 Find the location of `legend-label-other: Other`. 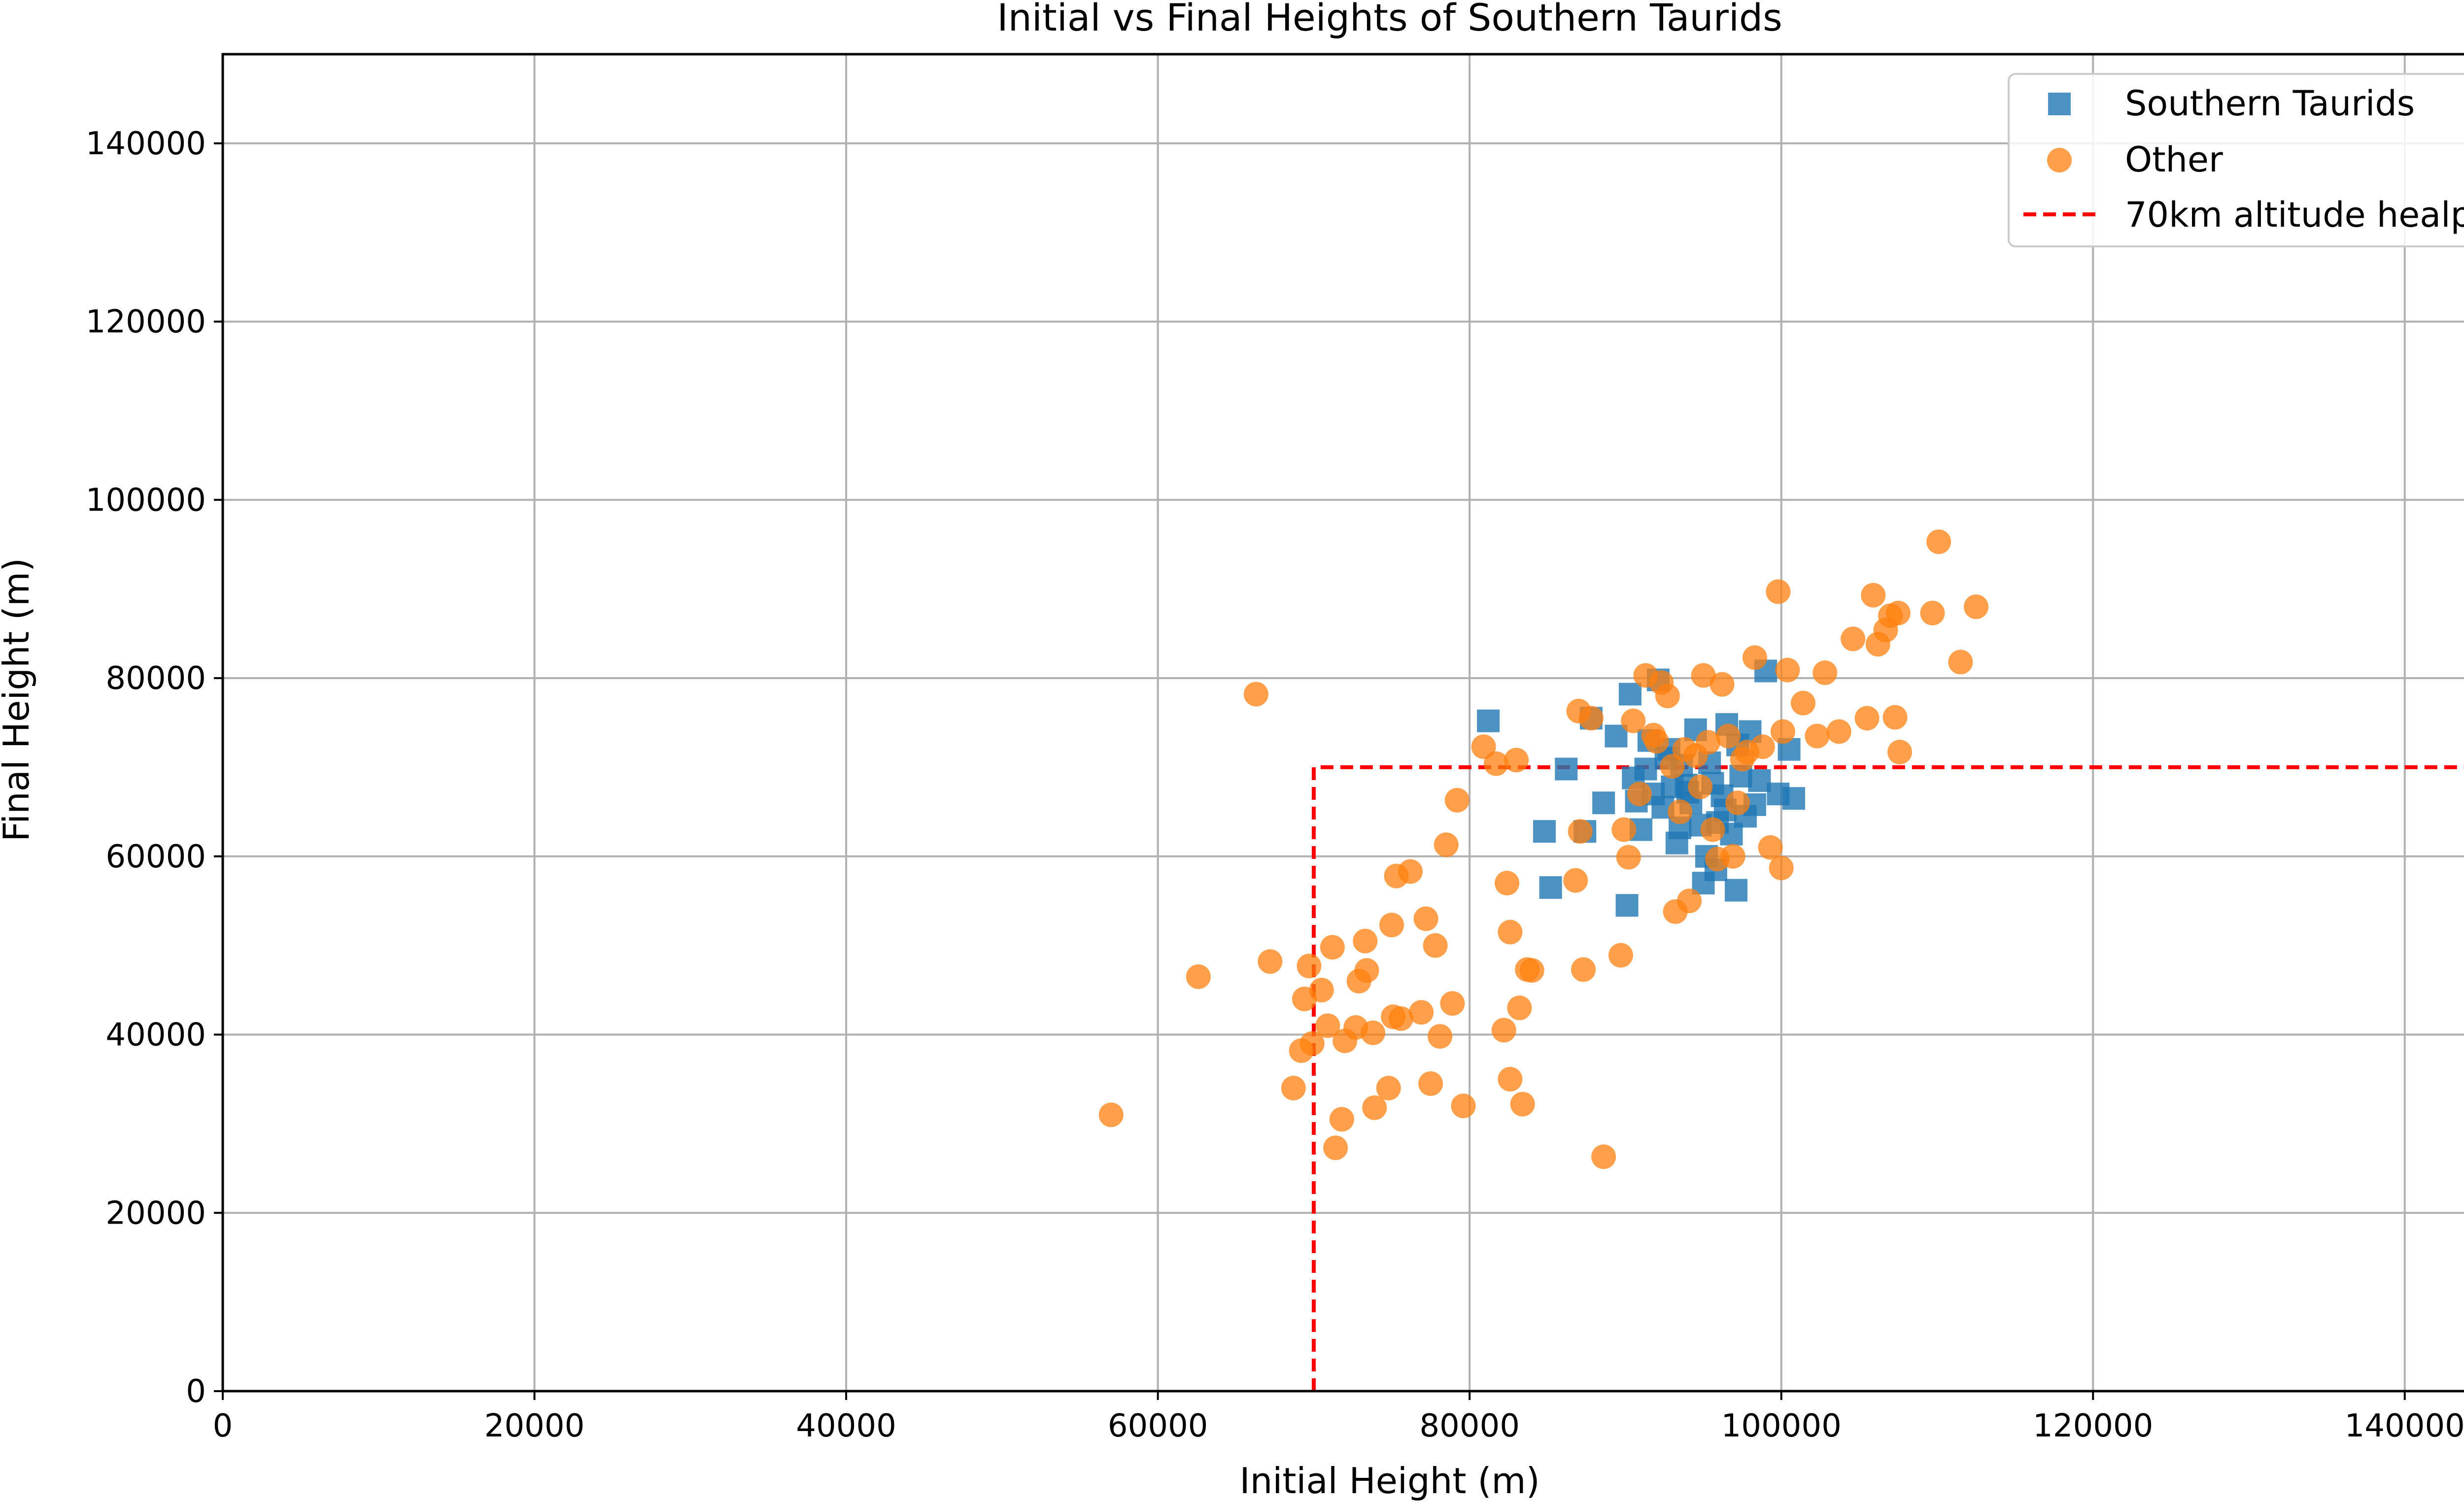

legend-label-other: Other is located at coordinates (2174, 159).